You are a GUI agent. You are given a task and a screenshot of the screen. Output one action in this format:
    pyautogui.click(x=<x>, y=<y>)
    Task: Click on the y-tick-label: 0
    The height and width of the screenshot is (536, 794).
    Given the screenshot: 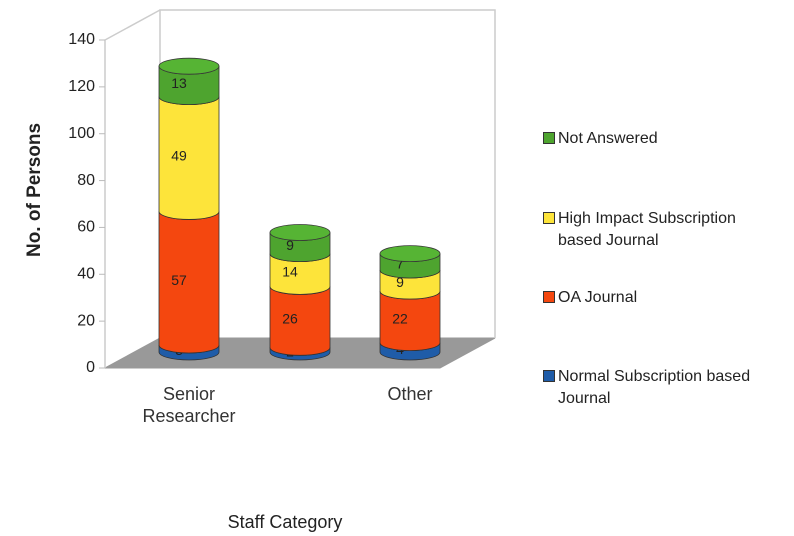 What is the action you would take?
    pyautogui.click(x=90, y=367)
    